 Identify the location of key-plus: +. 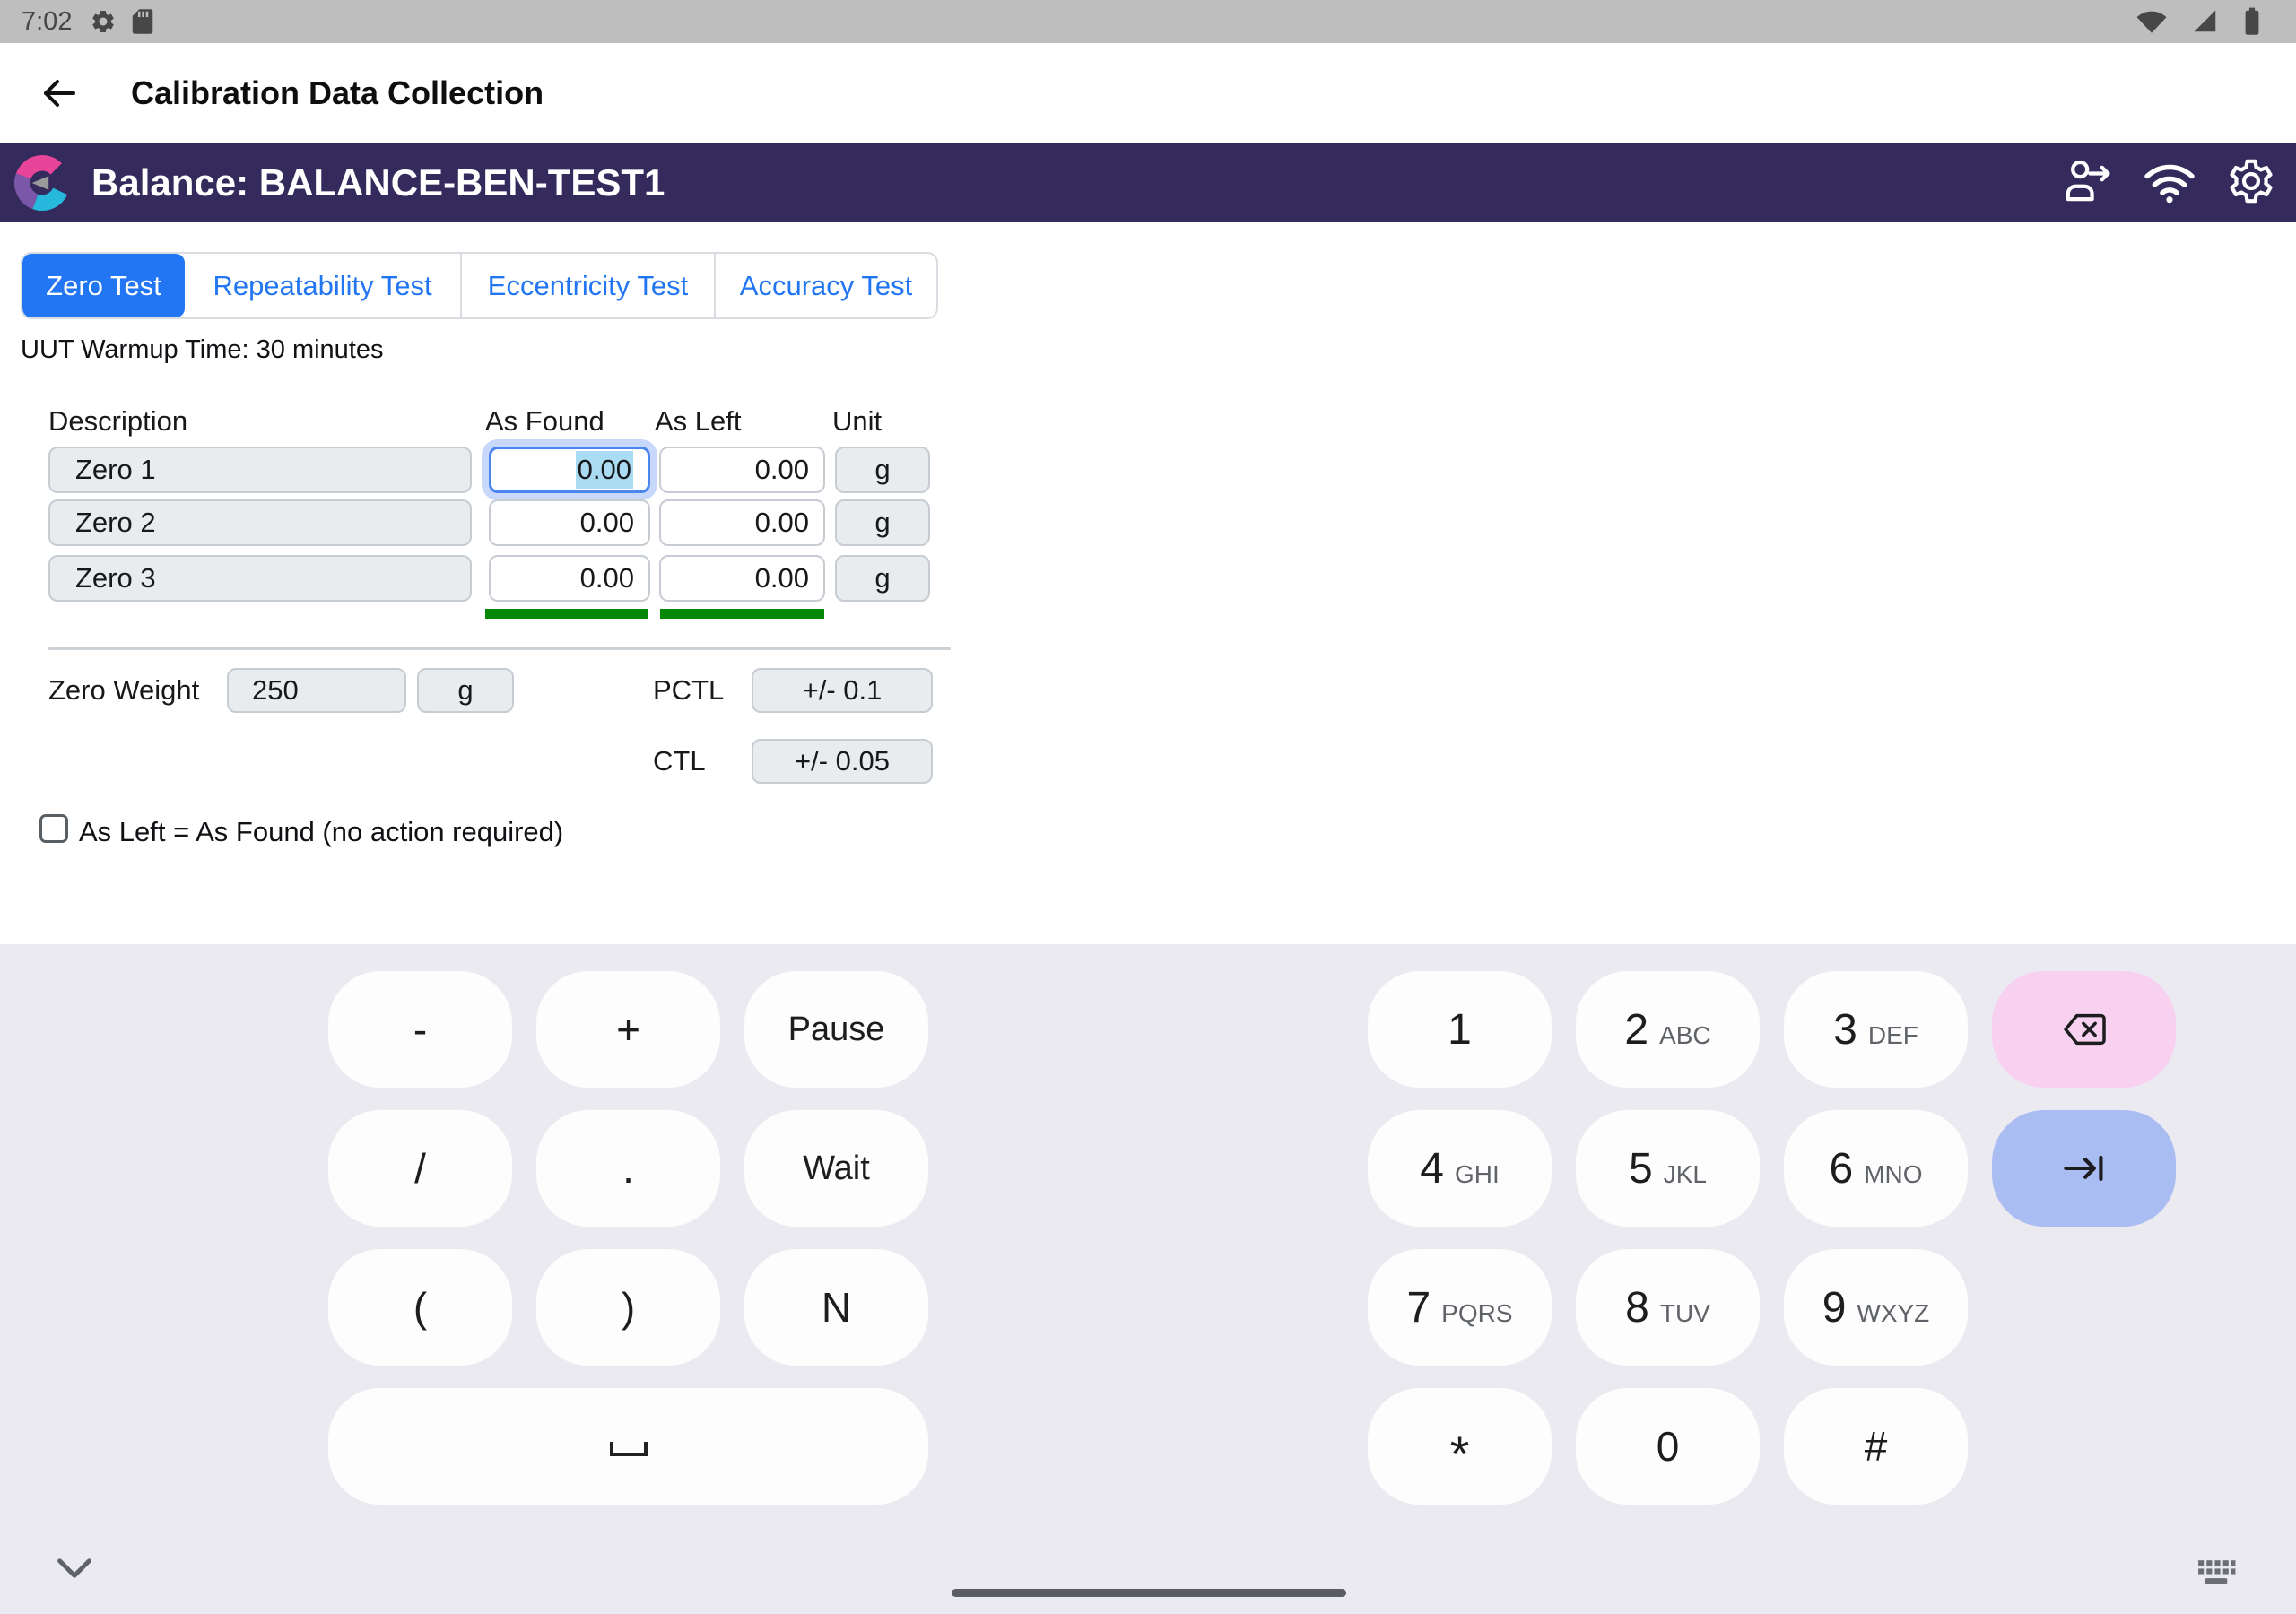
(628, 1029).